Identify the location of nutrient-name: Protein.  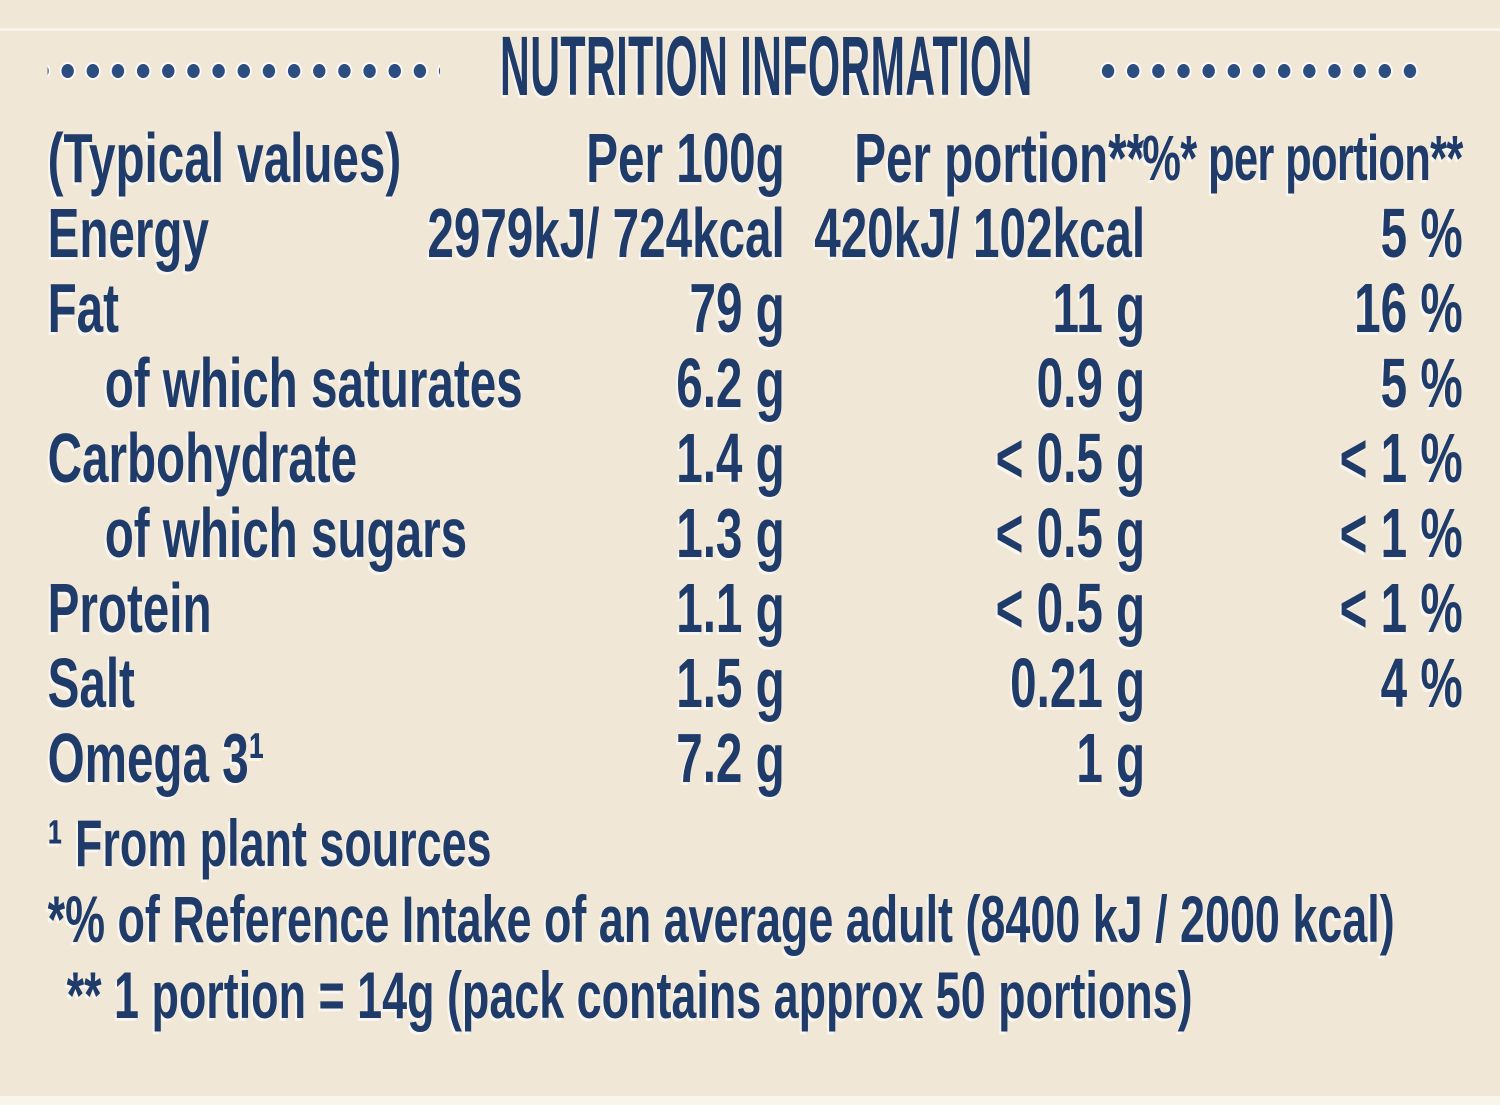
(129, 607).